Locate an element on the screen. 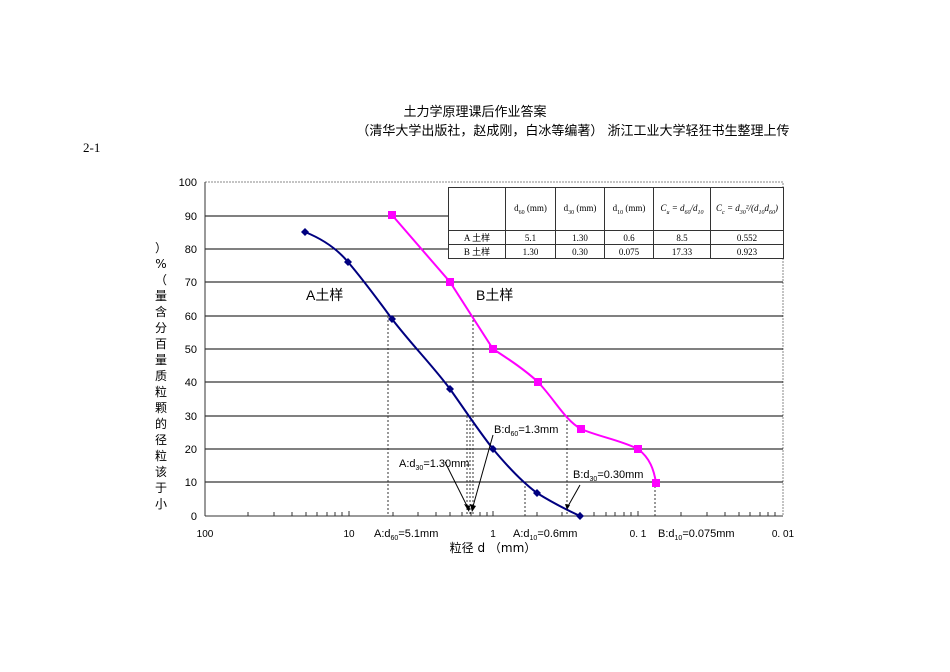  series-a-markers is located at coordinates (442, 374).